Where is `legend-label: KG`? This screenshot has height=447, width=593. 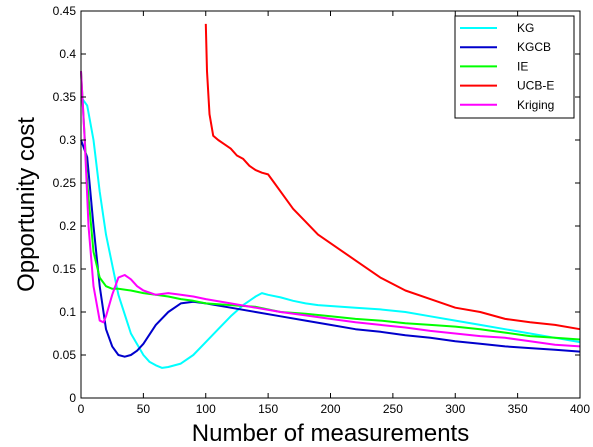
legend-label: KG is located at coordinates (525, 28).